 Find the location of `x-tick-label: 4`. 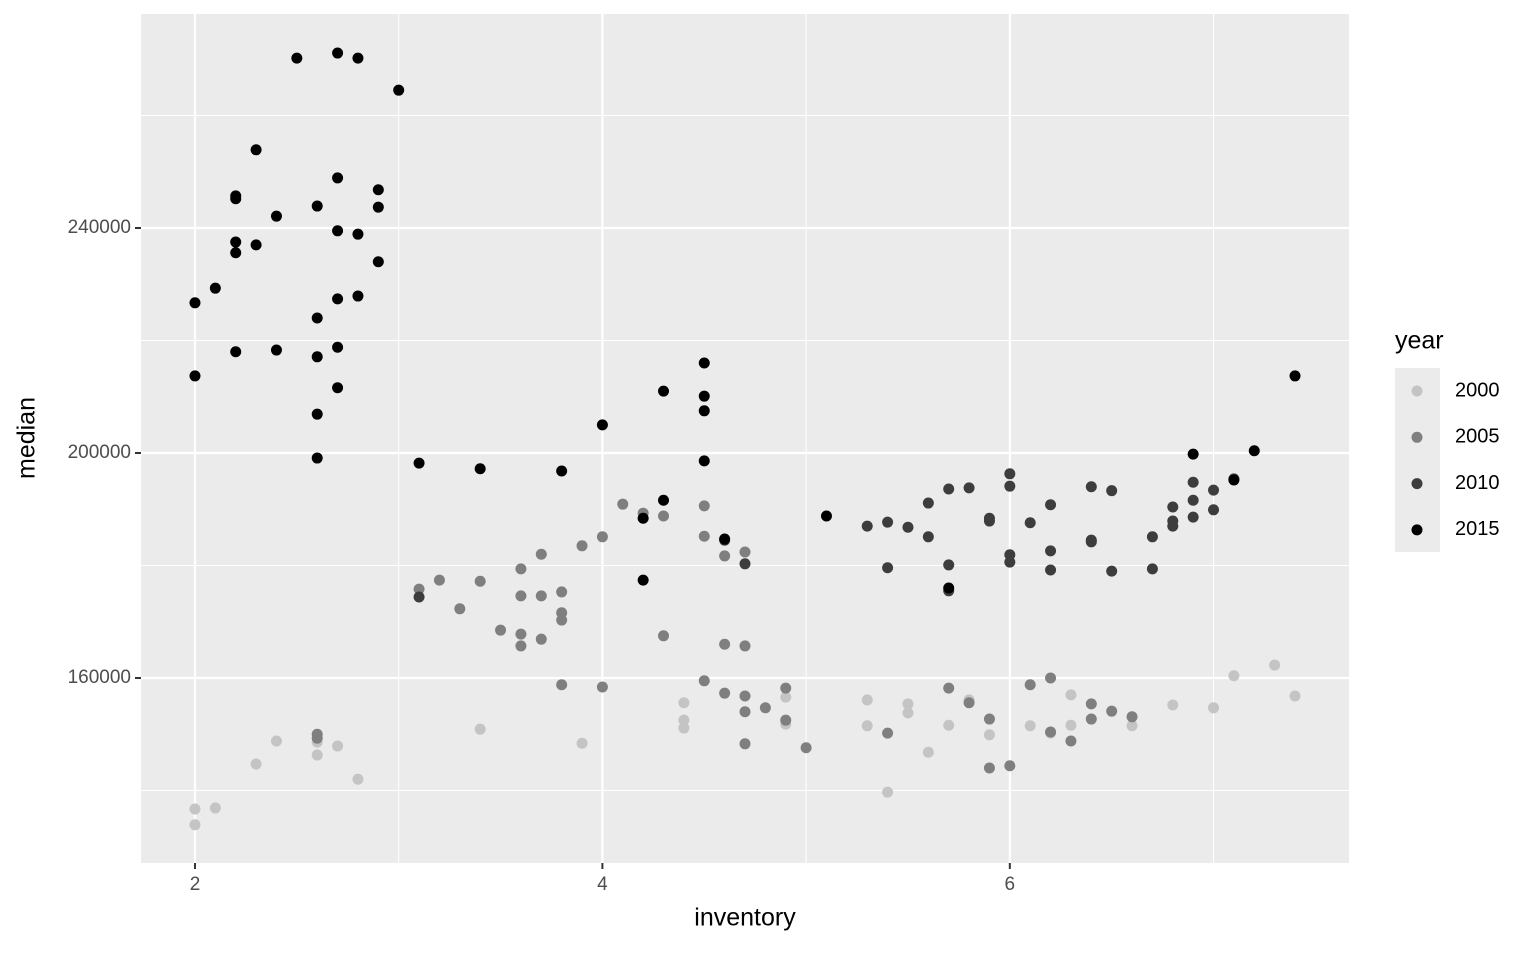

x-tick-label: 4 is located at coordinates (602, 884).